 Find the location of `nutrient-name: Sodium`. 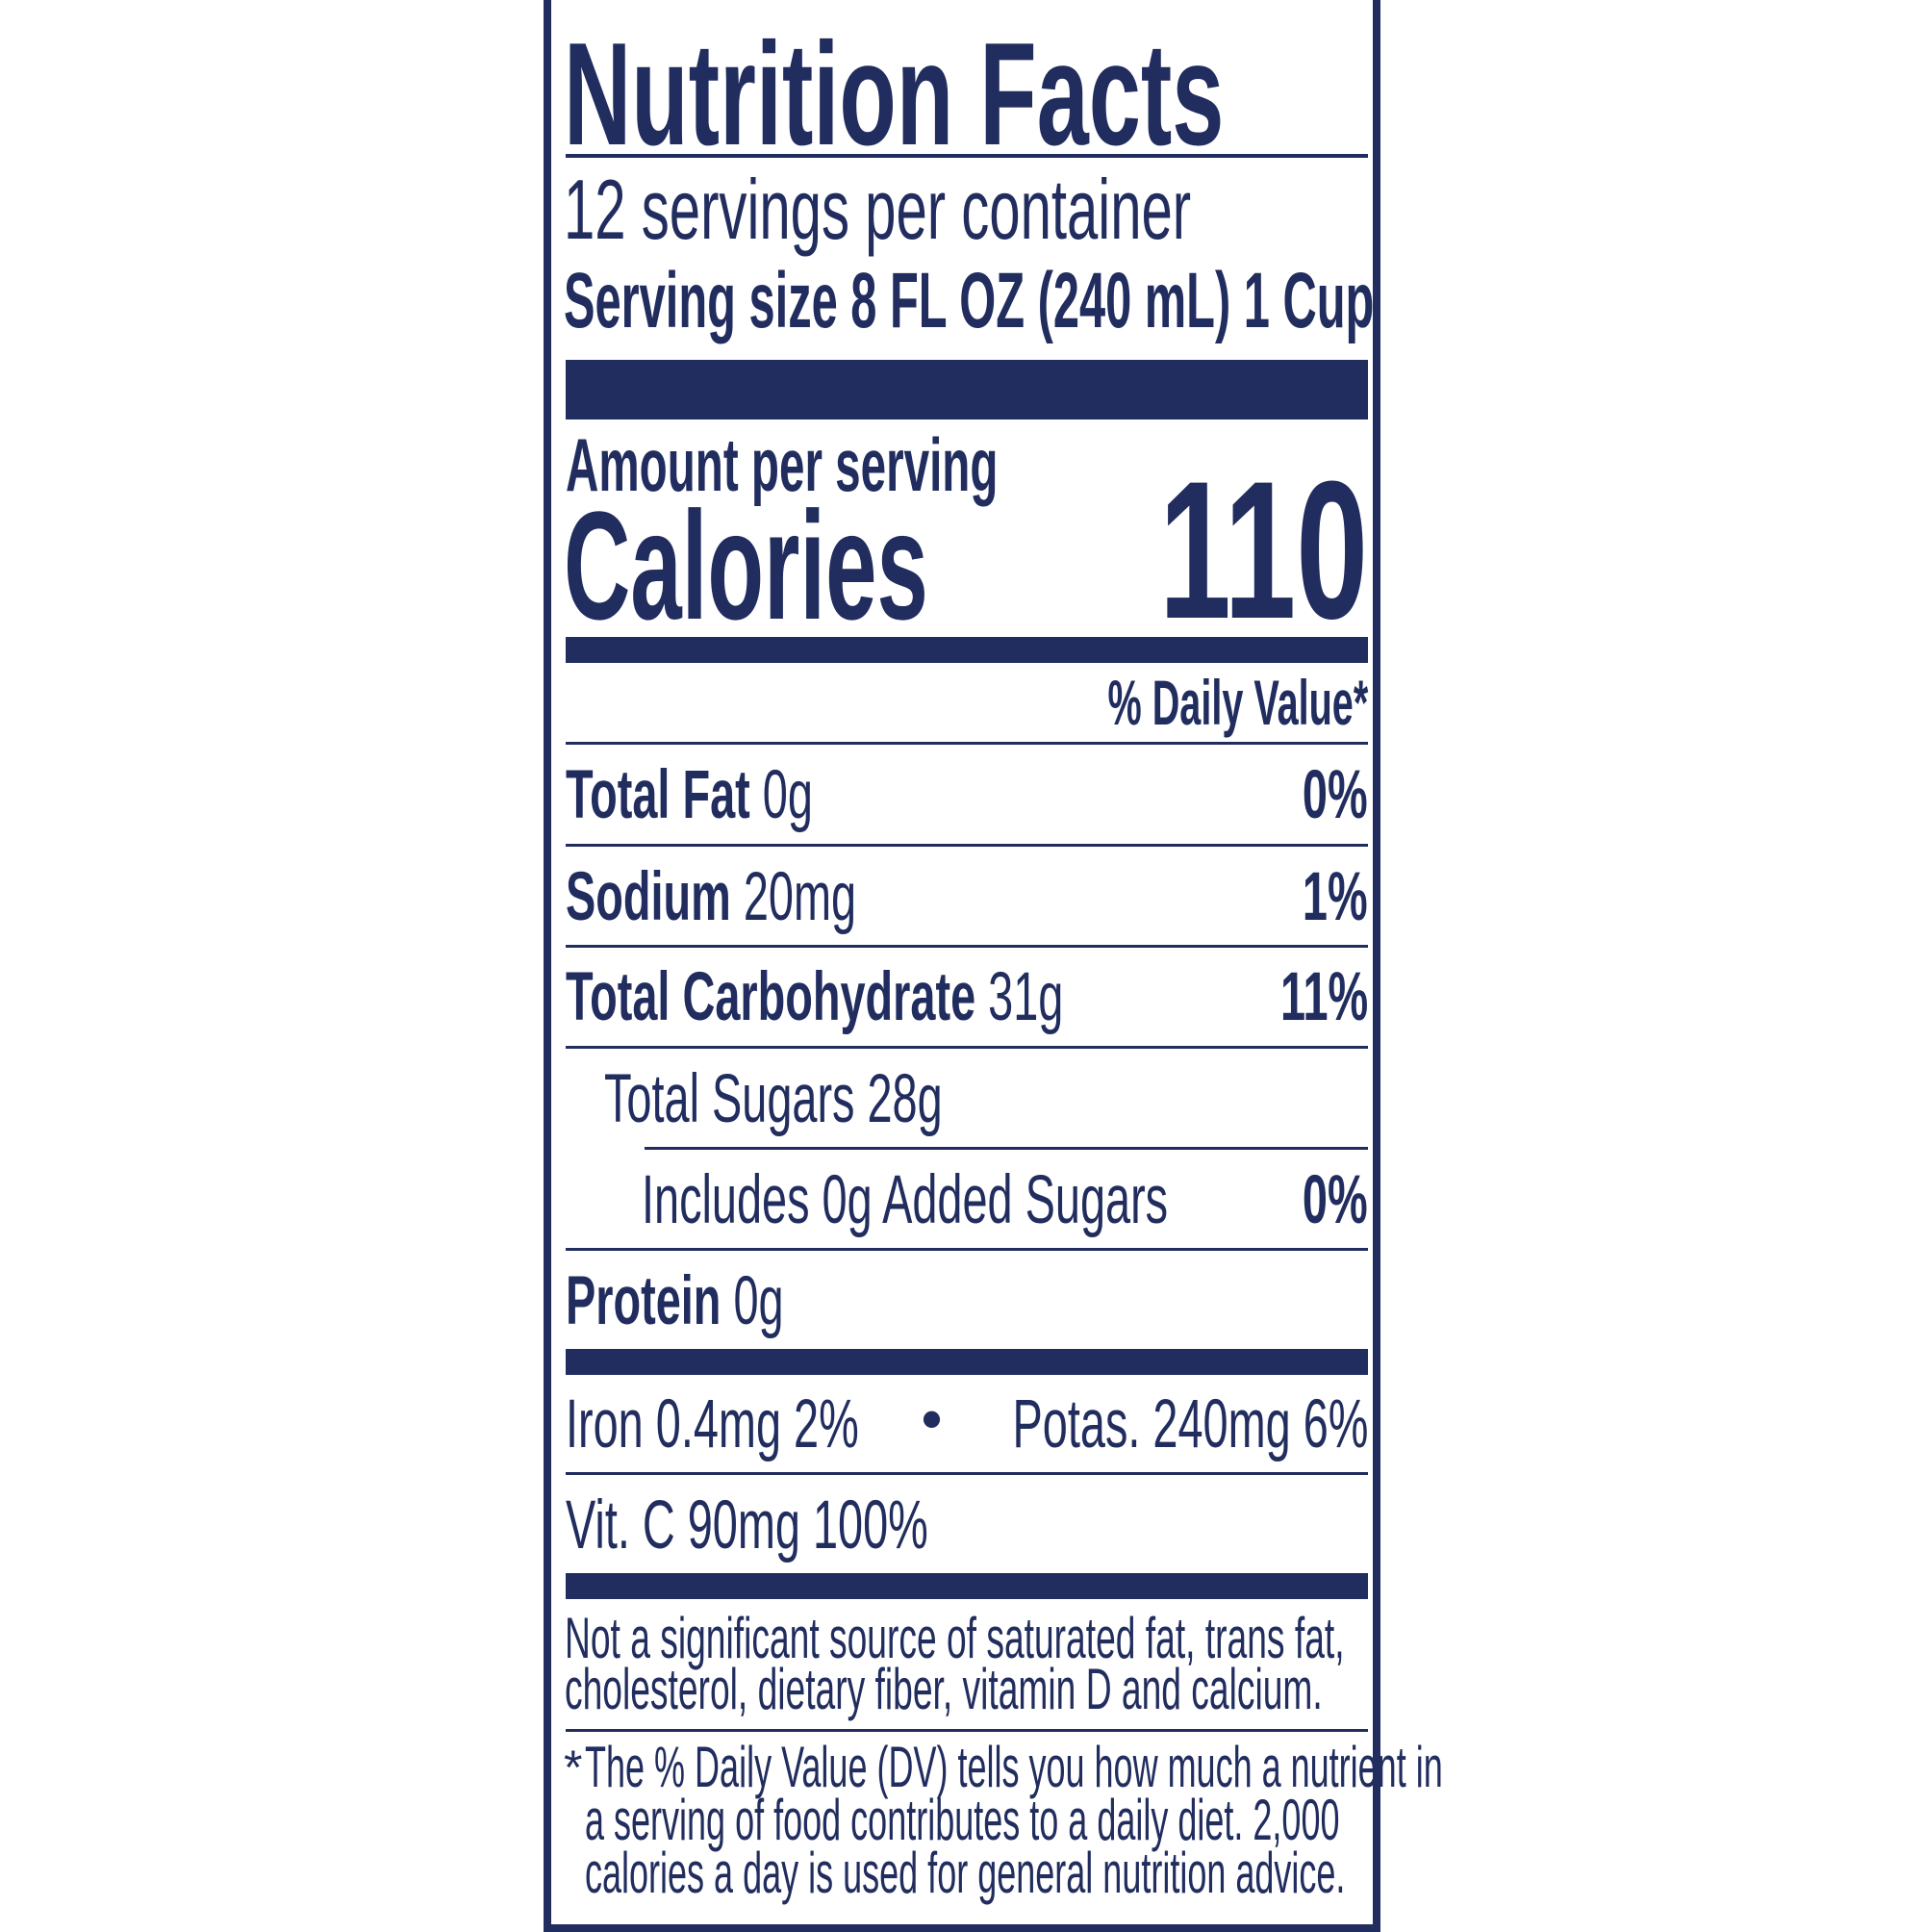

nutrient-name: Sodium is located at coordinates (648, 897).